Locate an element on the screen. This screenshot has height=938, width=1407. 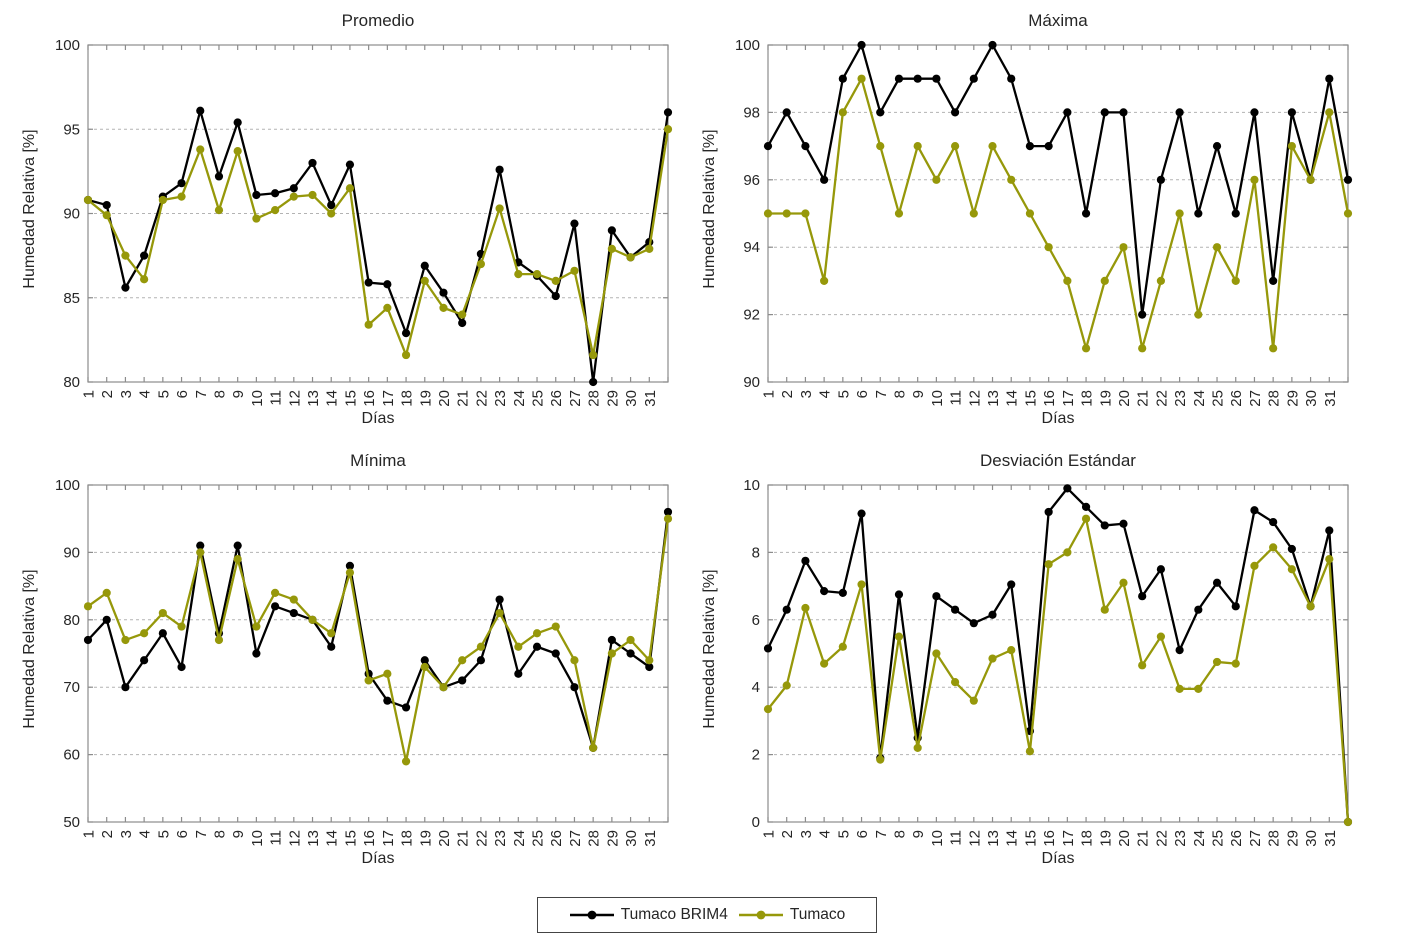
minima-ylabel: Humedad Relativa [%] is located at coordinates (29, 649).